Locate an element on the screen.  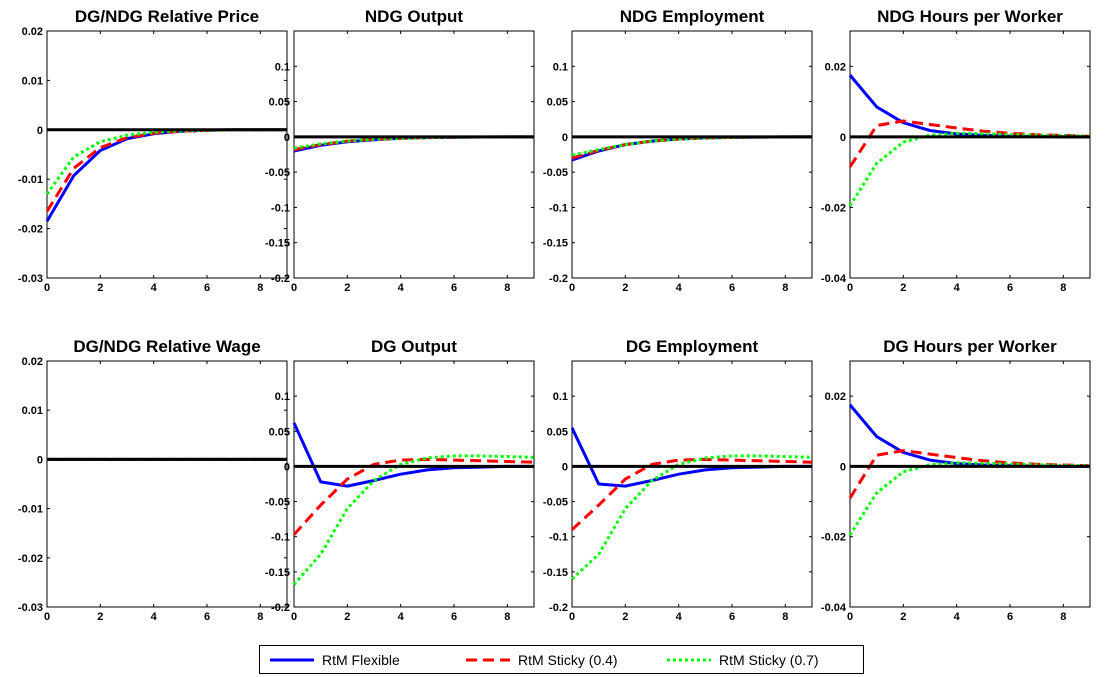
legend-swatch-solid is located at coordinates (292, 660).